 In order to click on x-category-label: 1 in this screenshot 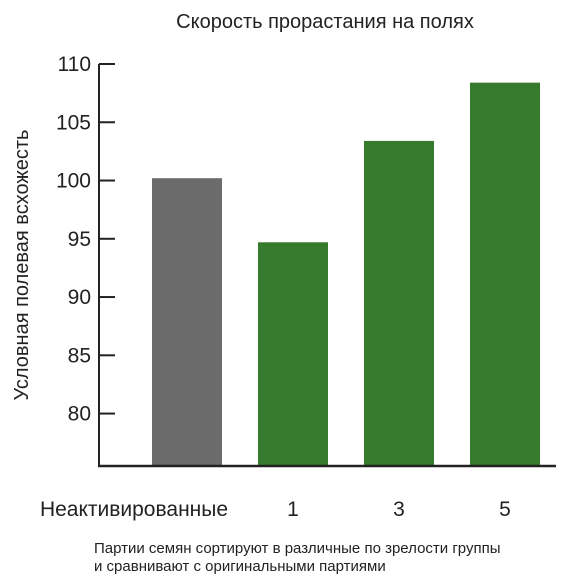, I will do `click(293, 509)`.